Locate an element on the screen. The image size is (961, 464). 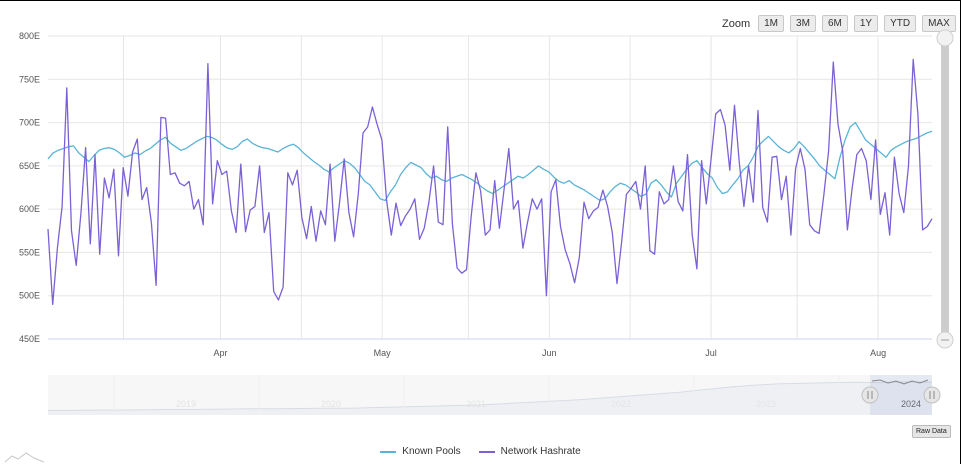
legend-swatch-network-hashrate is located at coordinates (486, 451).